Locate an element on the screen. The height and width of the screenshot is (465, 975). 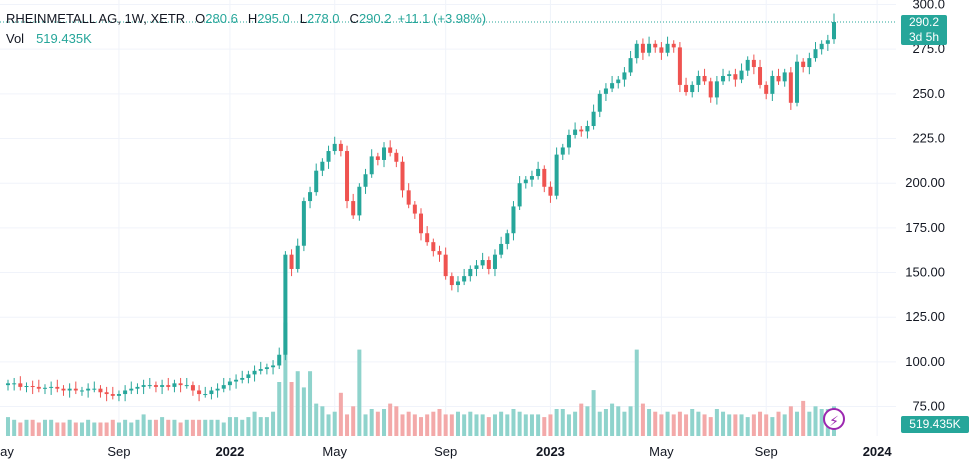
lightning-icon: ⚡ is located at coordinates (834, 419).